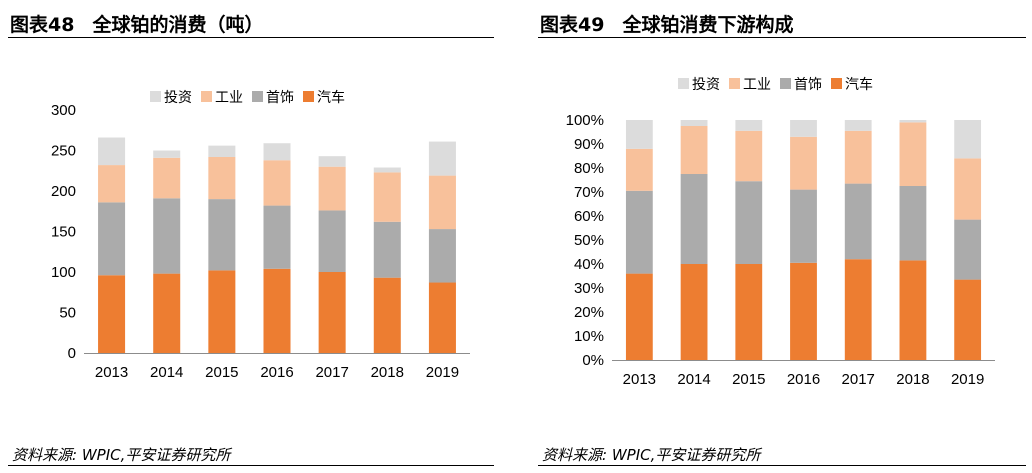 The height and width of the screenshot is (473, 1032). I want to click on y-tick-label: 0, so click(72, 353).